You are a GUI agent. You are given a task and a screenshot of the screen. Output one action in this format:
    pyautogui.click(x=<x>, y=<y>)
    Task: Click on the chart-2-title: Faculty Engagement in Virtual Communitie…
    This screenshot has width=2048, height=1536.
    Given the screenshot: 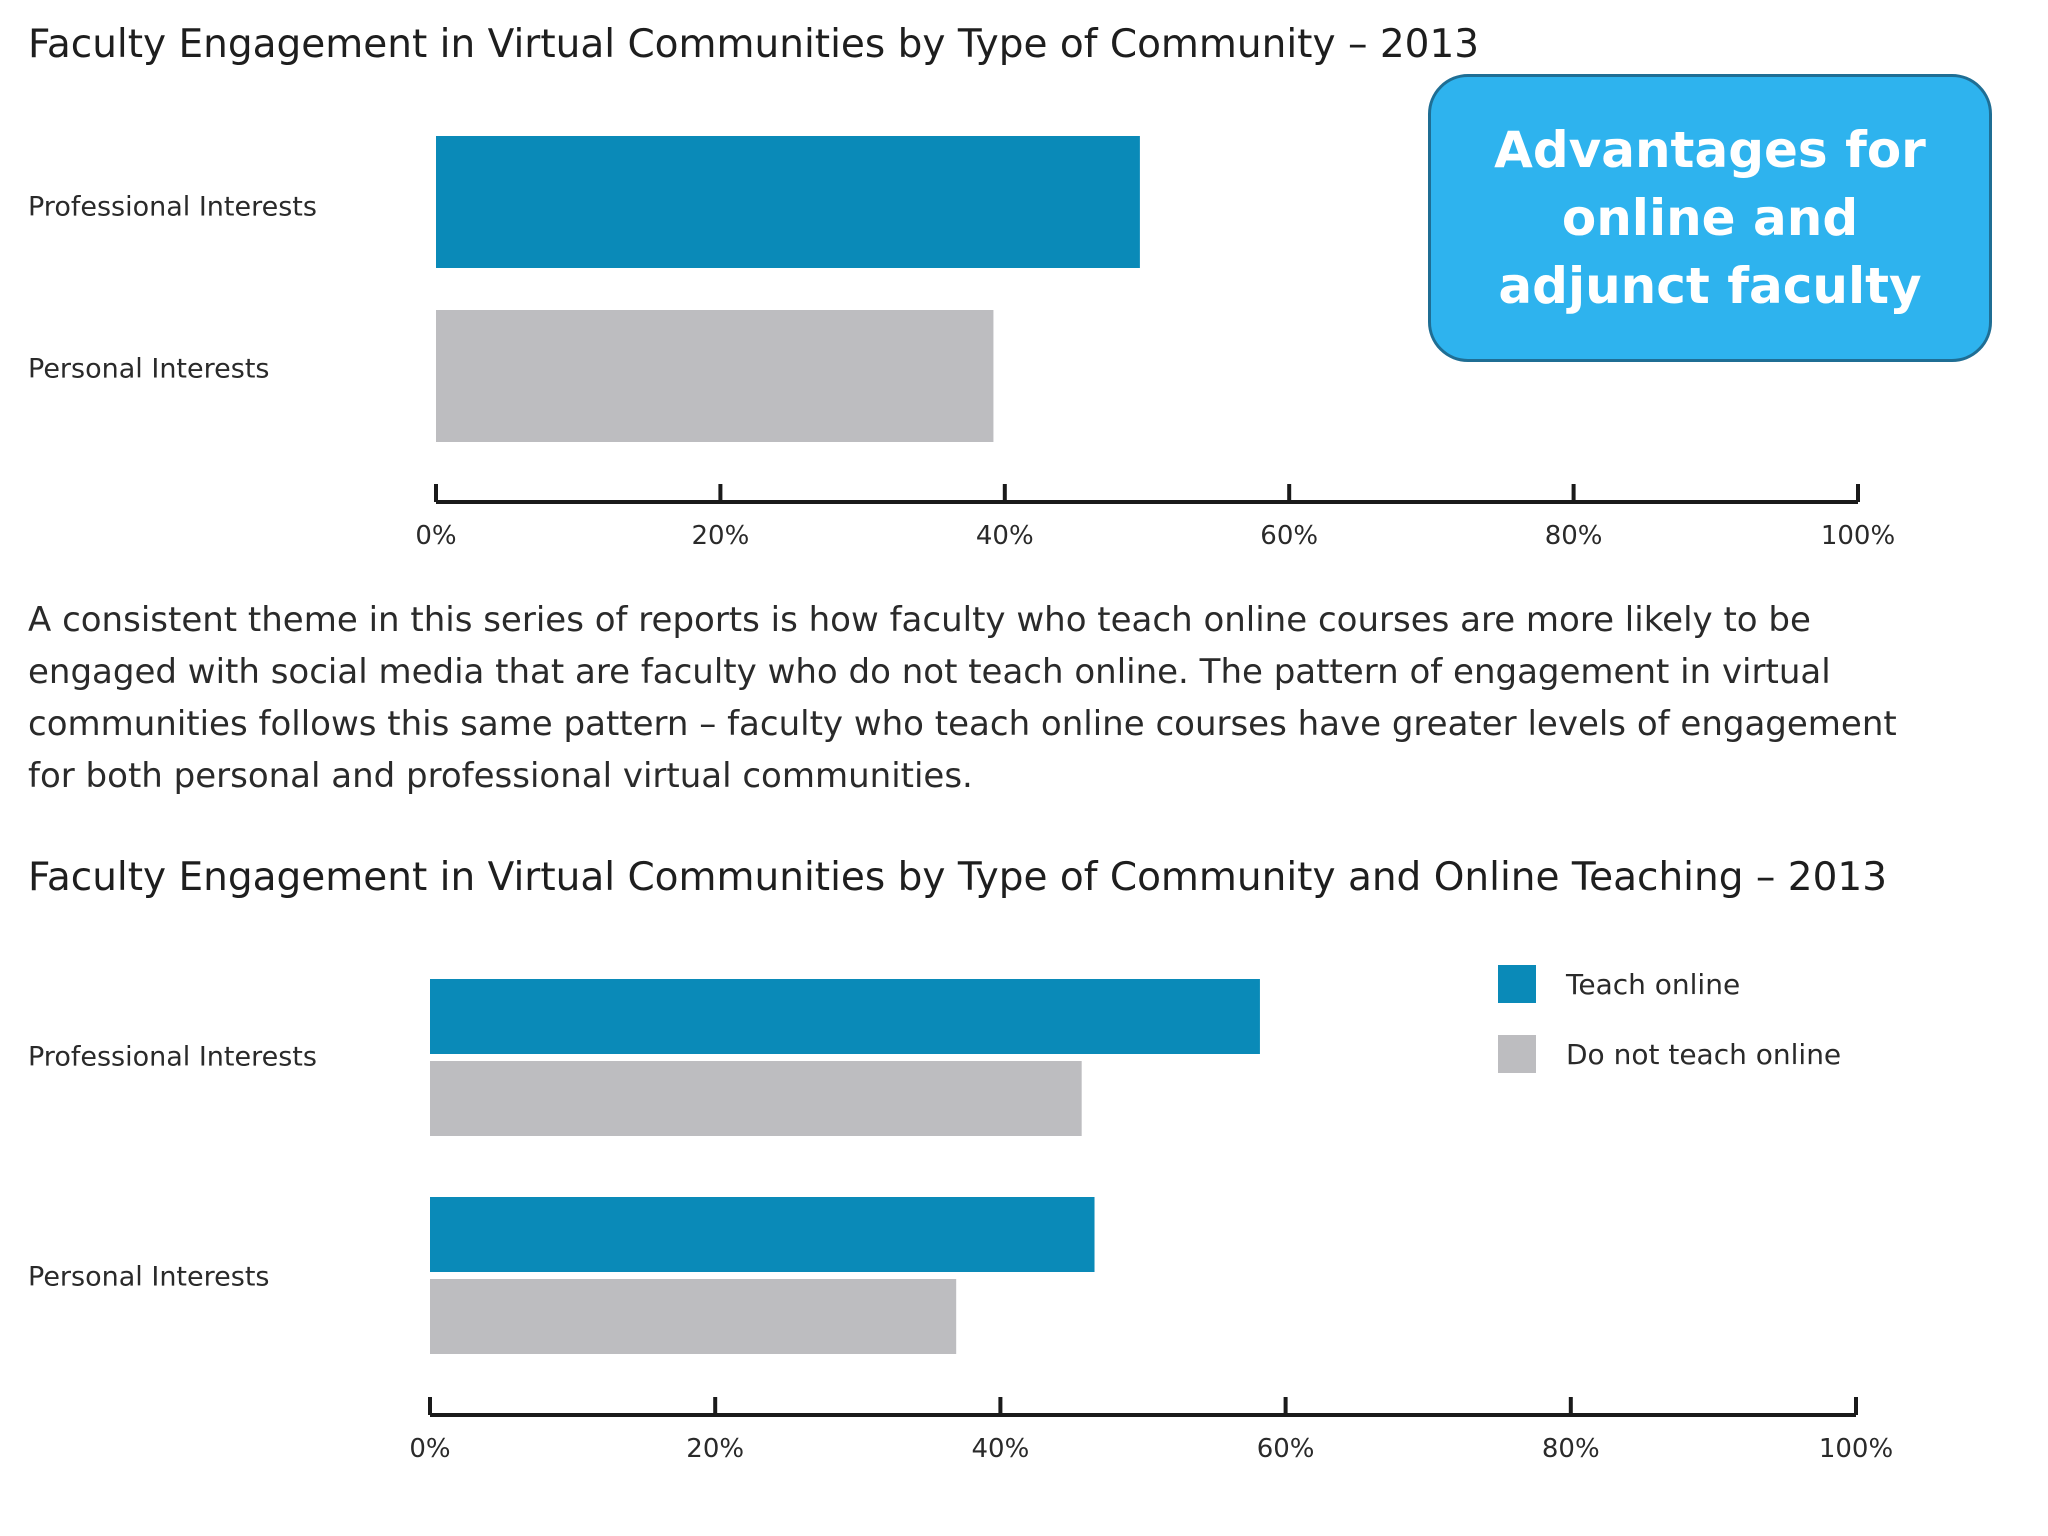 What is the action you would take?
    pyautogui.click(x=958, y=877)
    